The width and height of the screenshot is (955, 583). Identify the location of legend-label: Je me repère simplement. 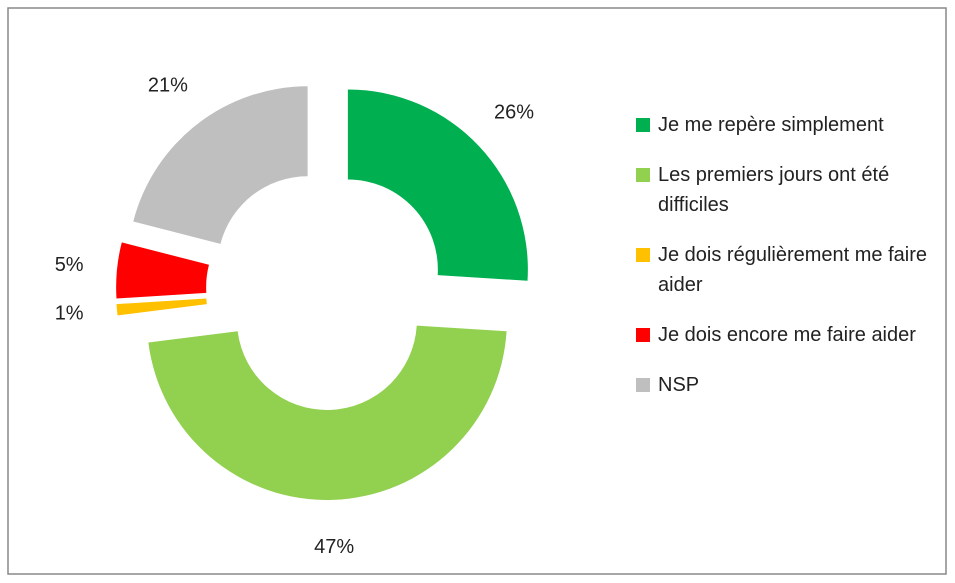
(771, 125).